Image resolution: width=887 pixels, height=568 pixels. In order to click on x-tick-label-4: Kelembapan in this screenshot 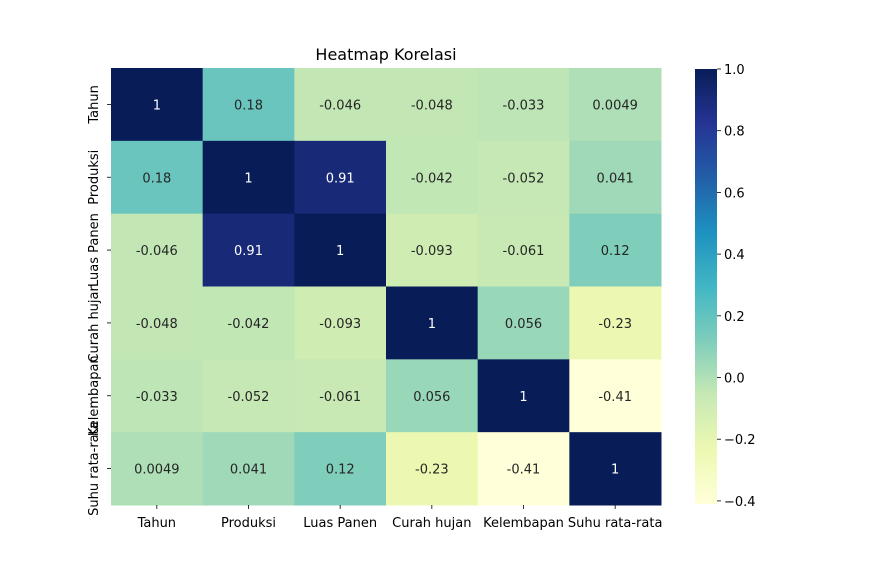, I will do `click(523, 523)`.